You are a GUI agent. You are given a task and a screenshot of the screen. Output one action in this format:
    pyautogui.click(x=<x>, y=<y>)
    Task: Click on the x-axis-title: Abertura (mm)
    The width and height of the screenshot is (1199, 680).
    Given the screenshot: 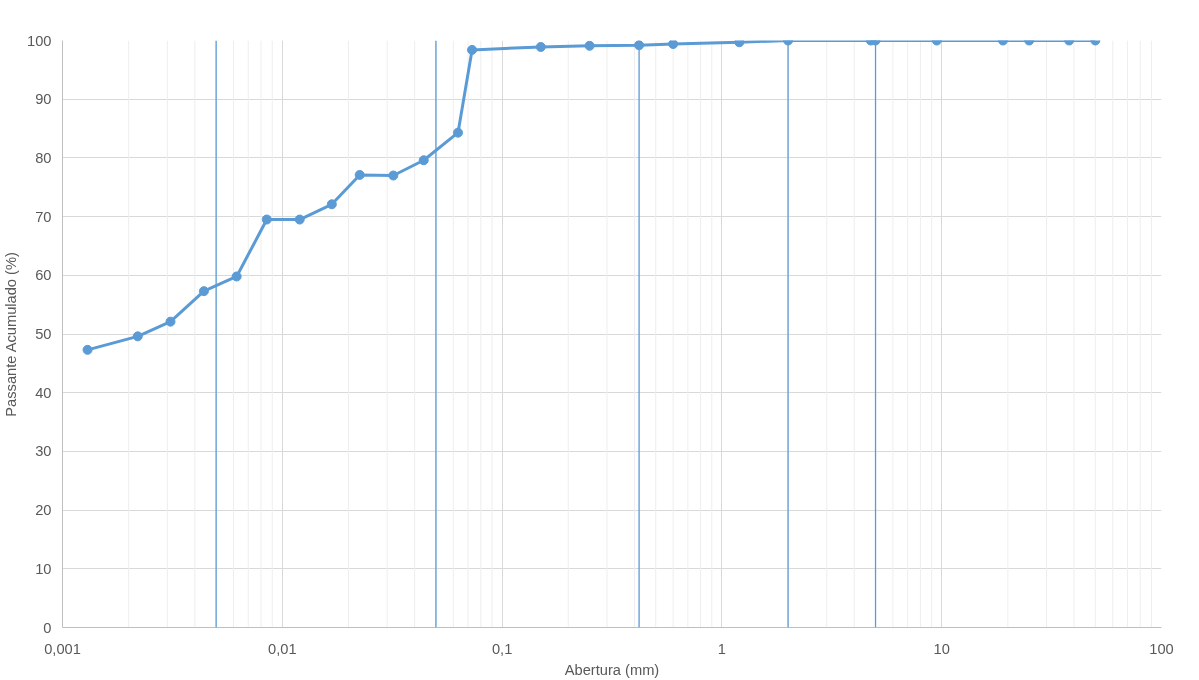 What is the action you would take?
    pyautogui.click(x=612, y=669)
    